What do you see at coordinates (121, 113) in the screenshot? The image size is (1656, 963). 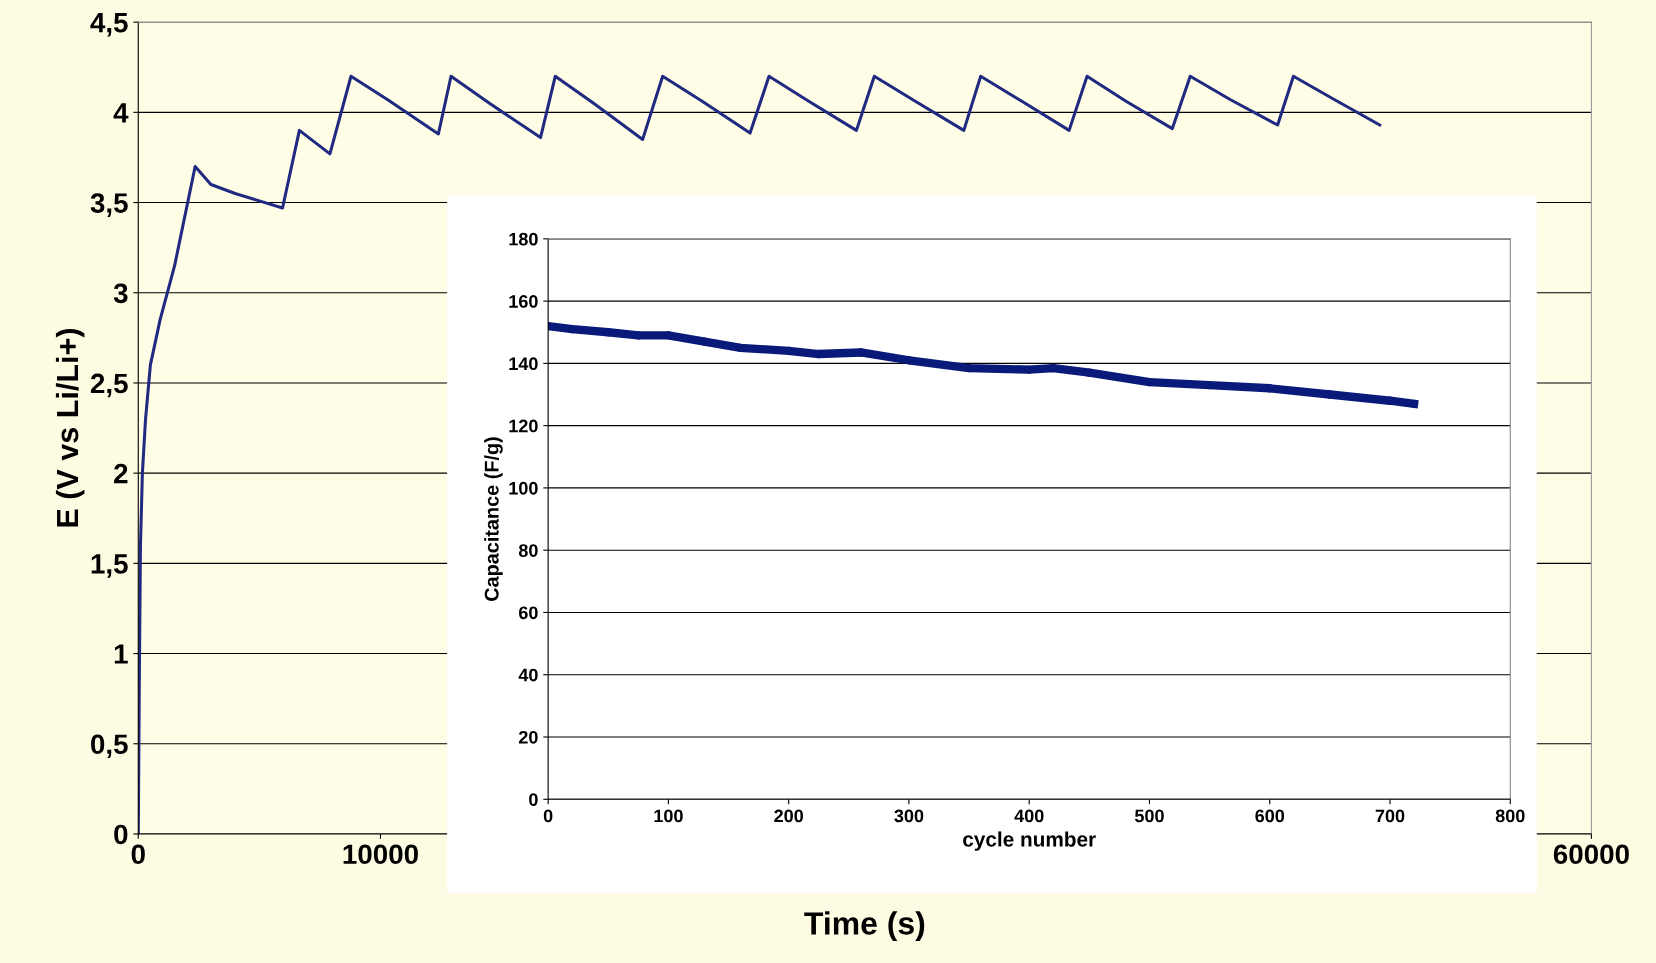 I see `y-tick-label: 4` at bounding box center [121, 113].